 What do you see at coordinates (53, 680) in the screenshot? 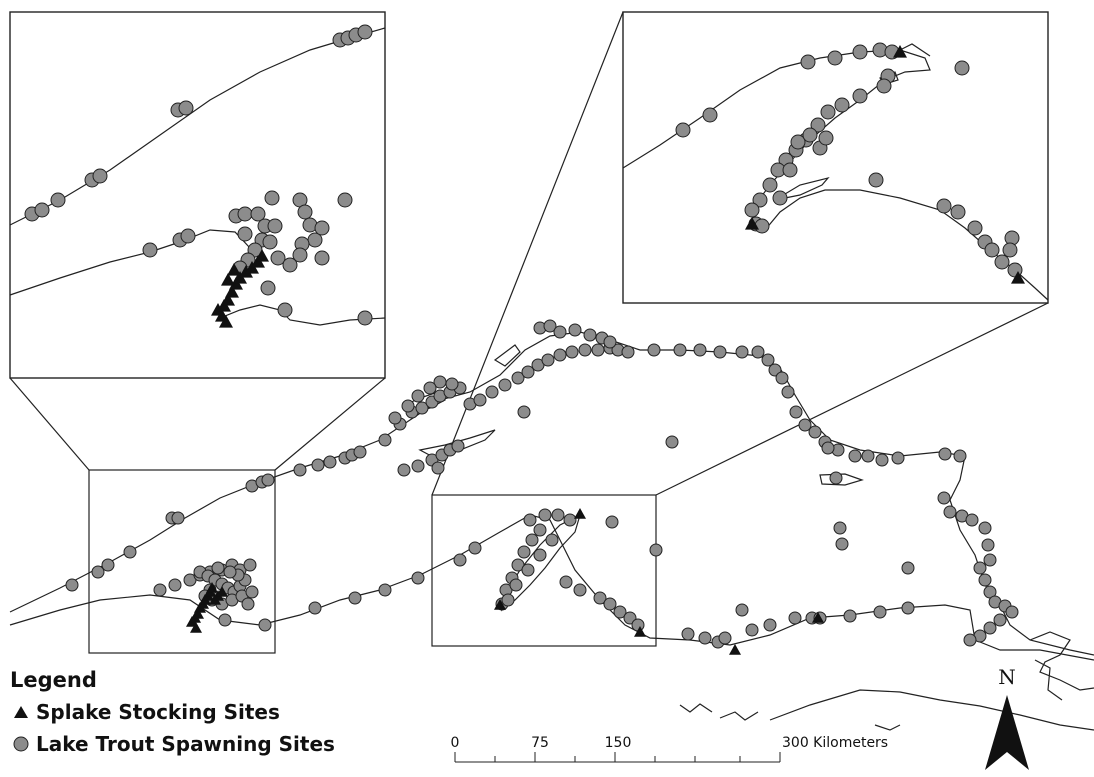
I see `legend-title: Legend` at bounding box center [53, 680].